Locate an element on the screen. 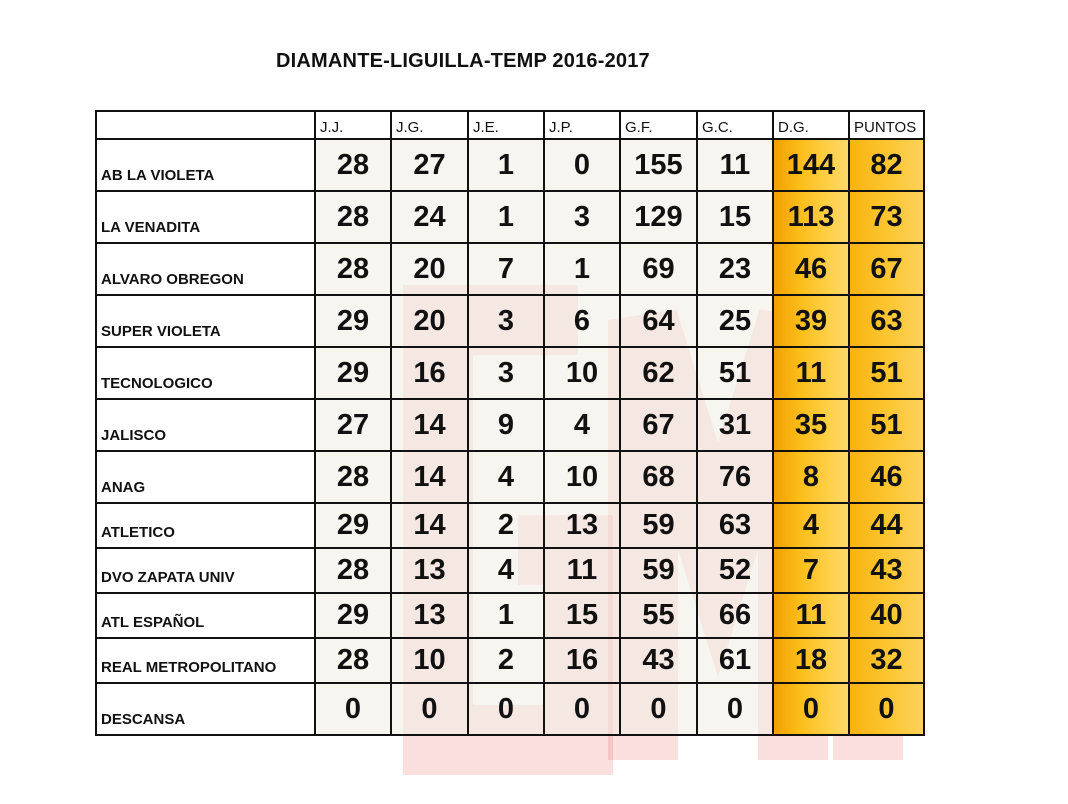 The width and height of the screenshot is (1068, 804). cell-jg: 14 is located at coordinates (429, 425).